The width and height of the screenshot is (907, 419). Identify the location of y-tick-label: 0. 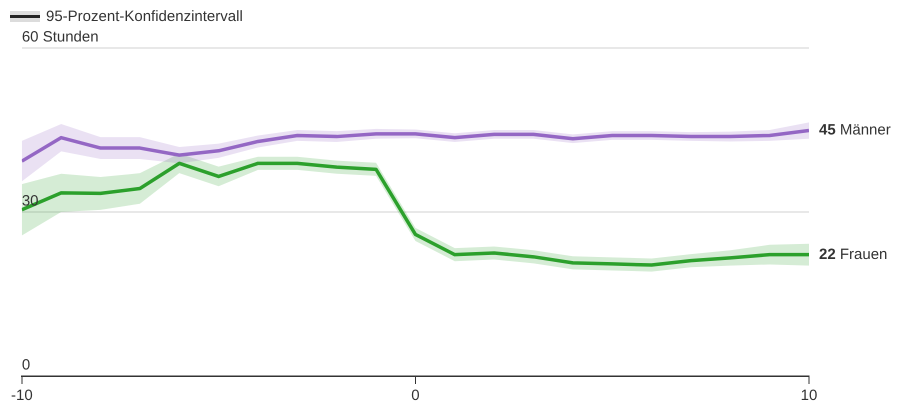
(26, 365).